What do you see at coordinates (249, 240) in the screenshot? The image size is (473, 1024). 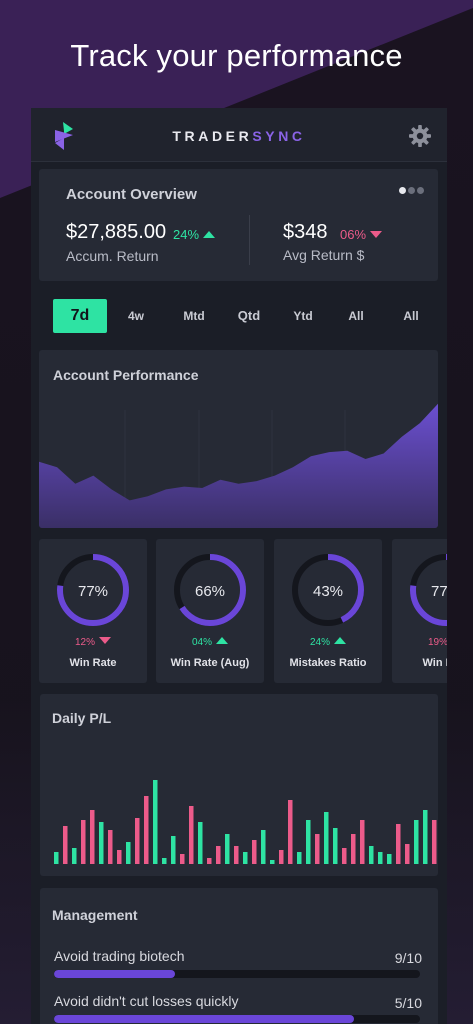 I see `divider` at bounding box center [249, 240].